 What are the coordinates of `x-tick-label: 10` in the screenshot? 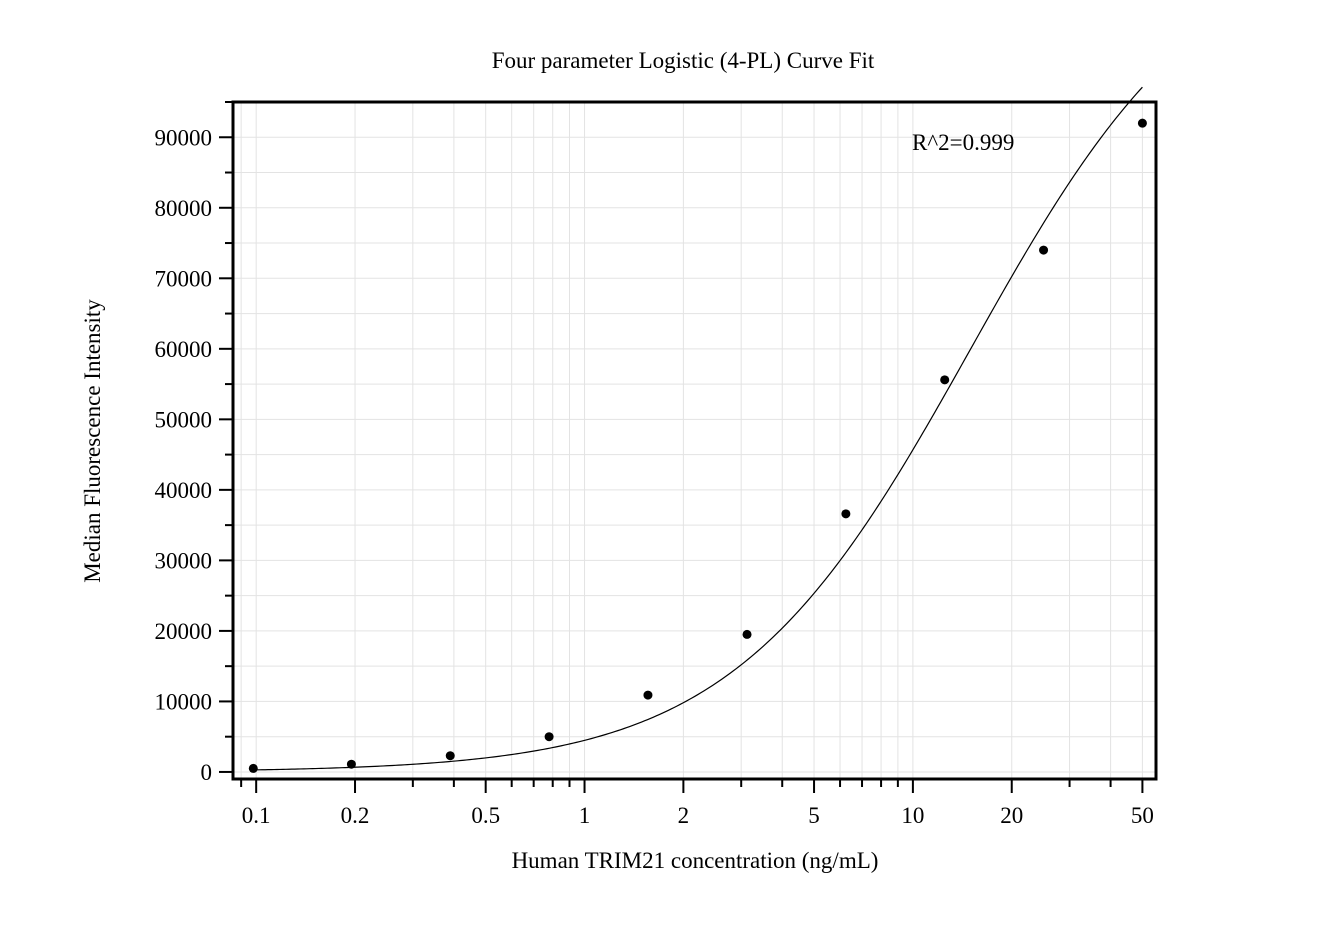 It's located at (912, 815).